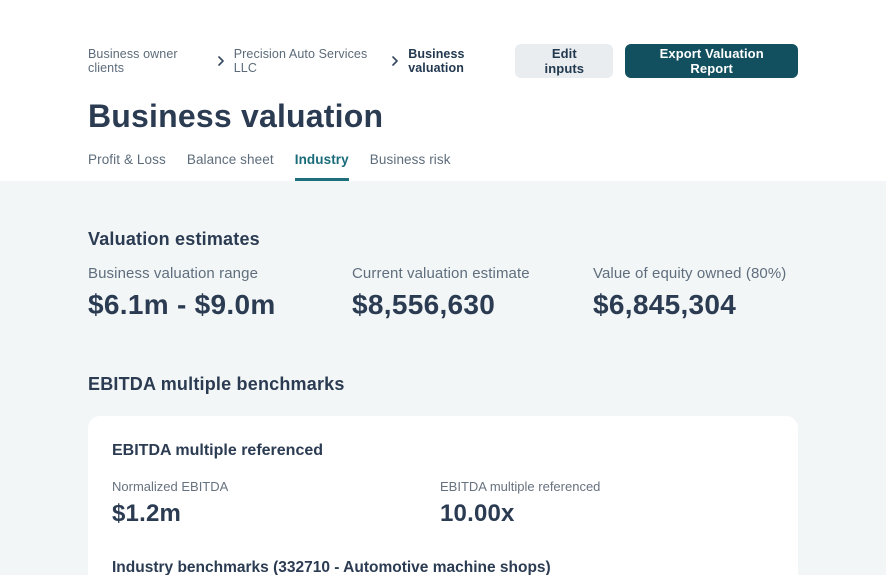 The width and height of the screenshot is (886, 575). Describe the element at coordinates (236, 116) in the screenshot. I see `page-title: Business valuation` at that location.